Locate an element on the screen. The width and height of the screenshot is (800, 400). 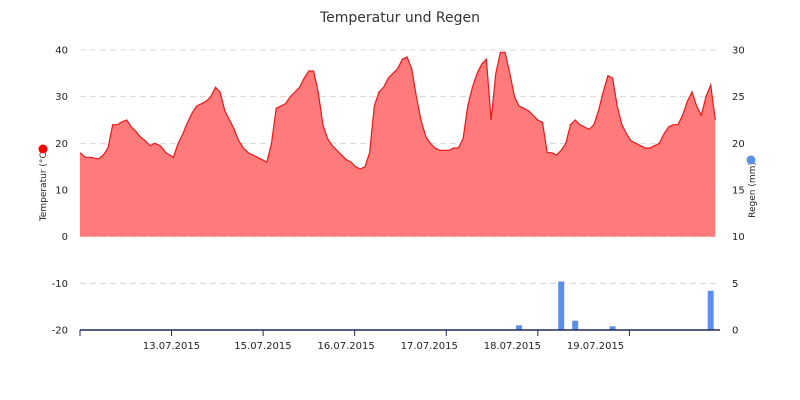
rain-legend-dot is located at coordinates (751, 160).